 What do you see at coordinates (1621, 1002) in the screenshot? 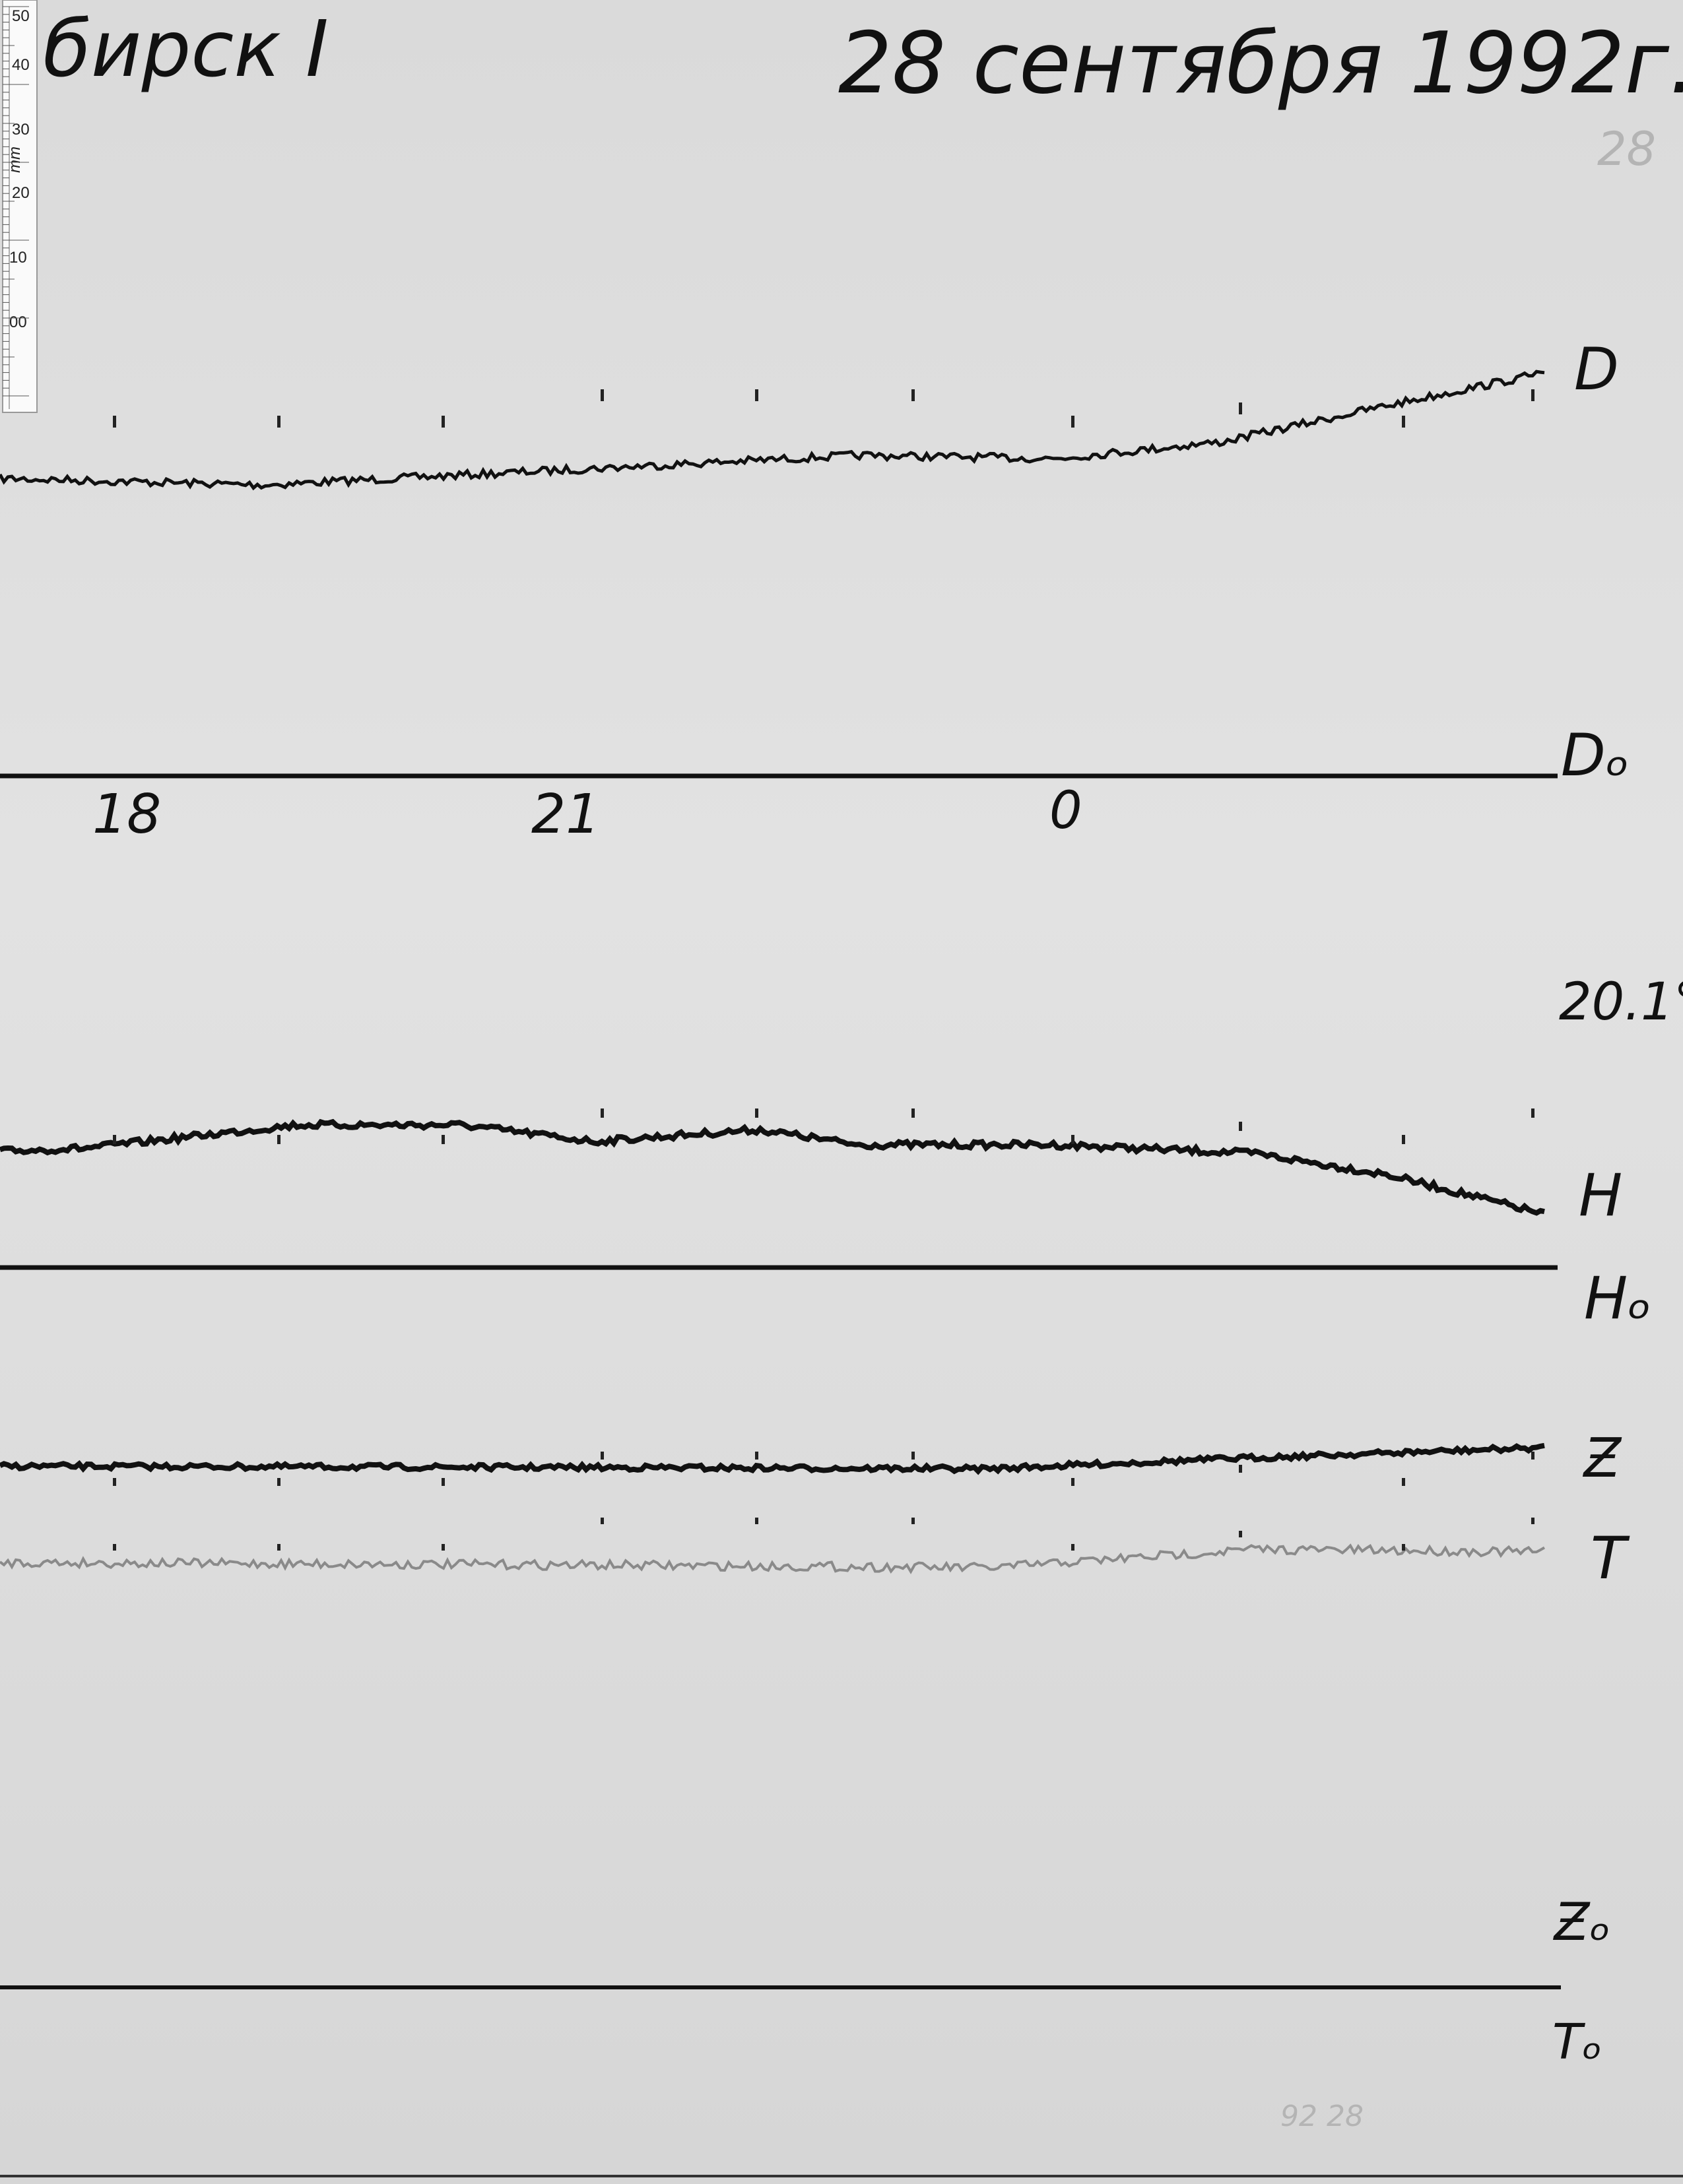
I see `temperature-label: 20.1°C` at bounding box center [1621, 1002].